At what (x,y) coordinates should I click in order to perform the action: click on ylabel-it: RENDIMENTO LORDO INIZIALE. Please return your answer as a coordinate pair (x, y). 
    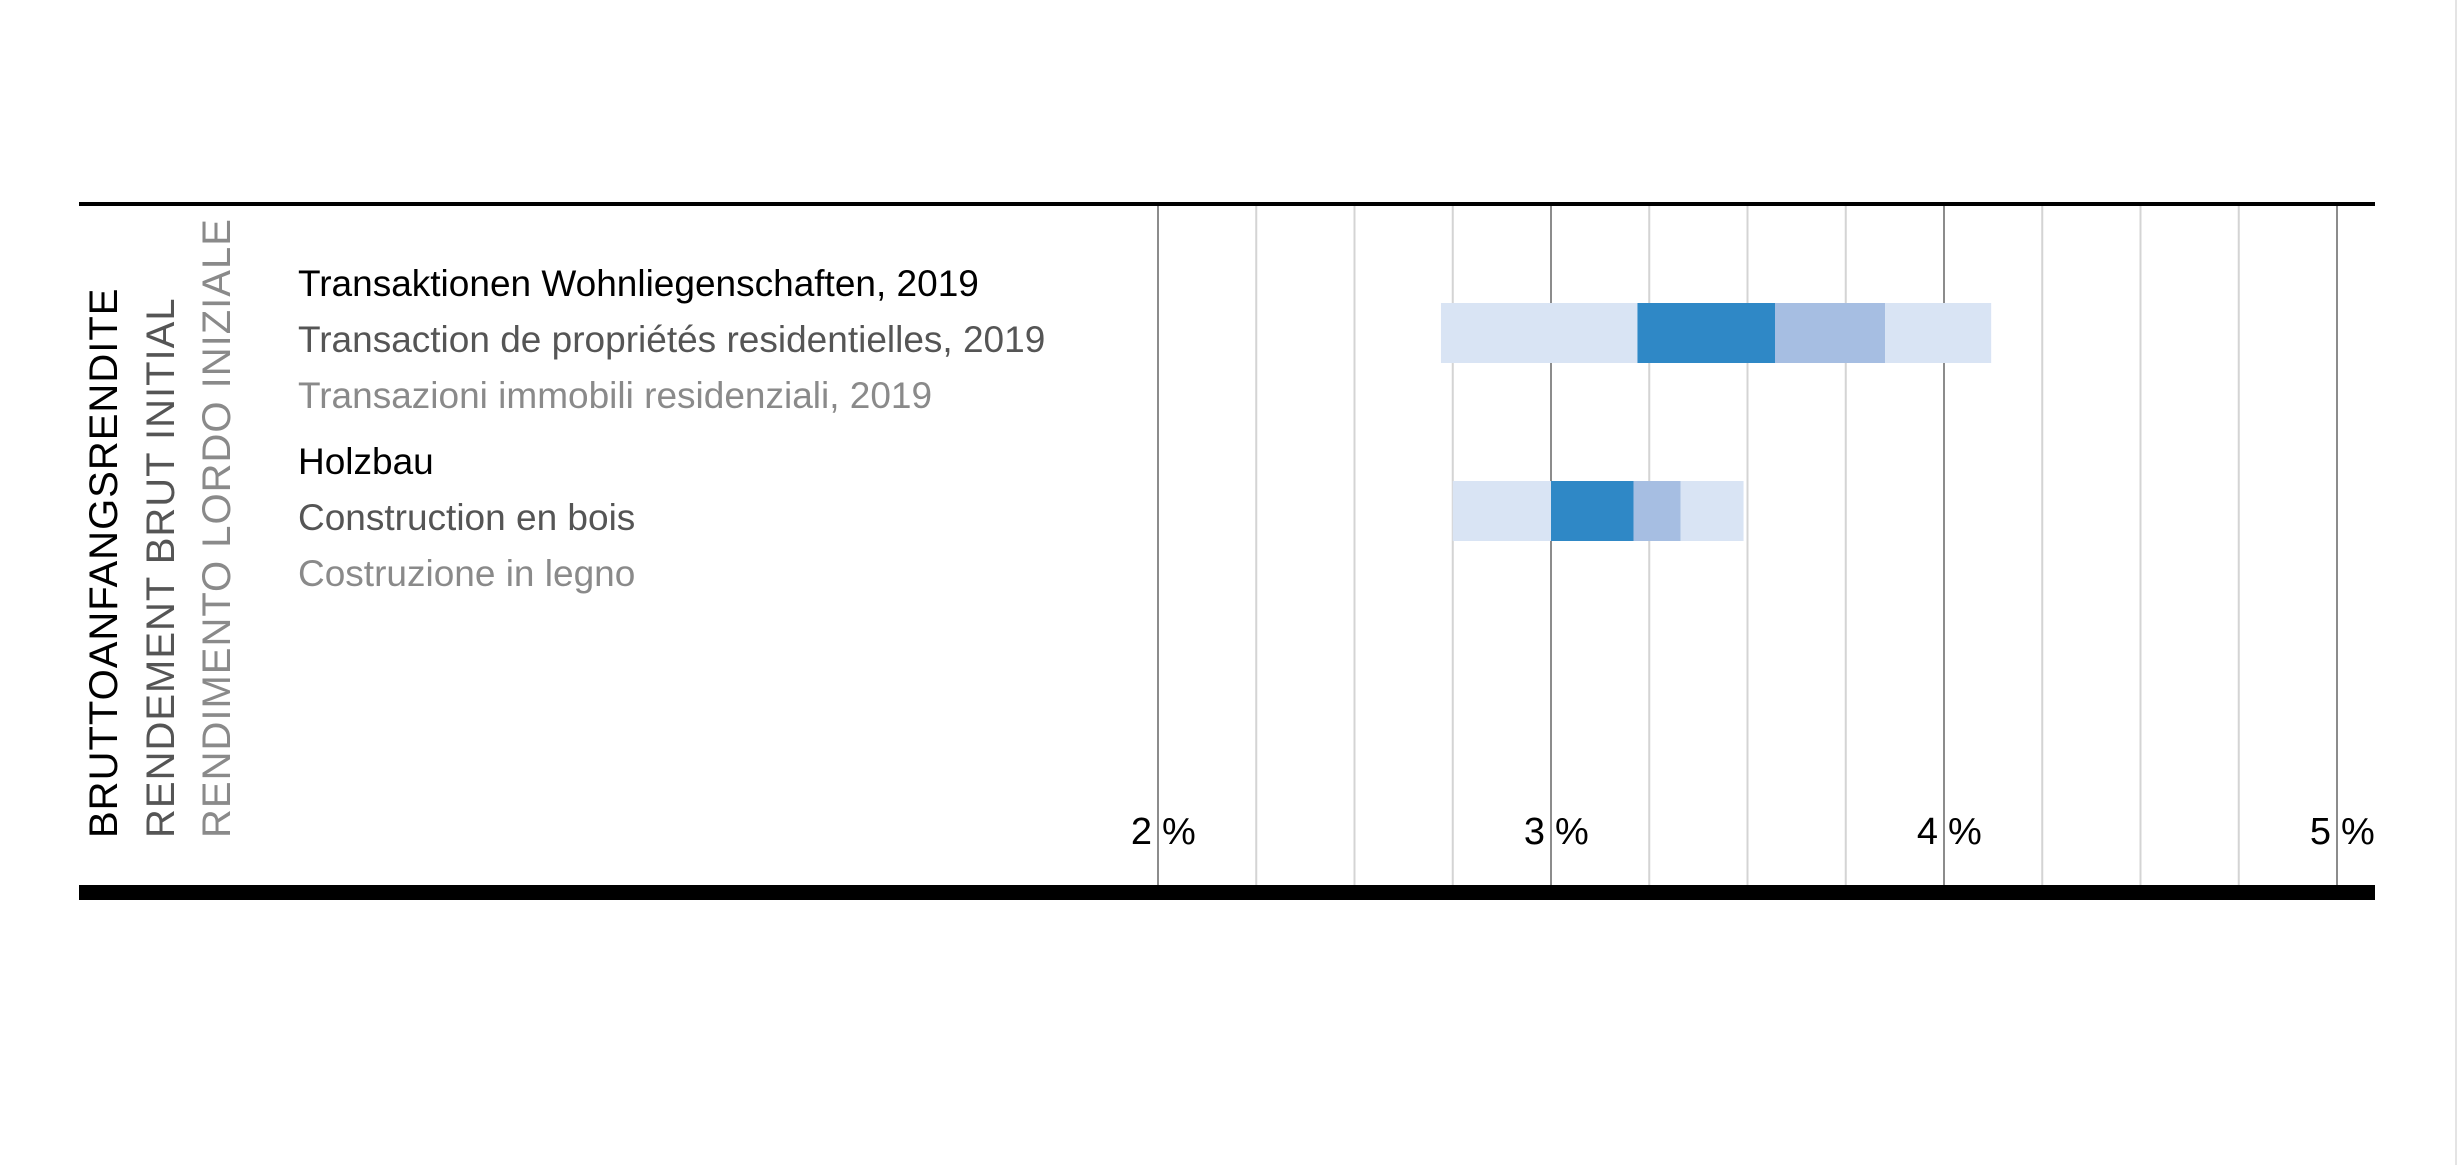
    Looking at the image, I should click on (217, 528).